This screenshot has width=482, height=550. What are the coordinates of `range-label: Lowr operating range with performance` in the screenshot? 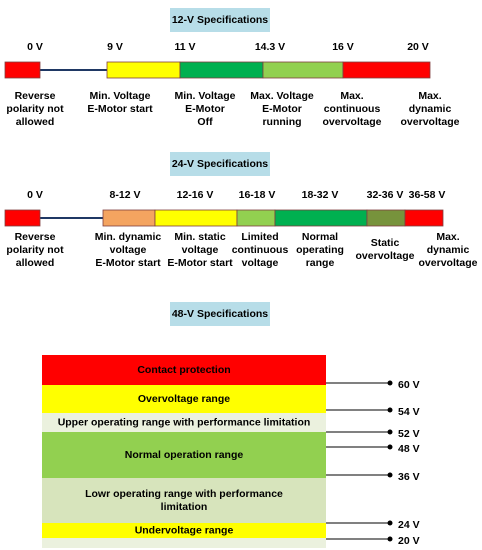 It's located at (184, 494).